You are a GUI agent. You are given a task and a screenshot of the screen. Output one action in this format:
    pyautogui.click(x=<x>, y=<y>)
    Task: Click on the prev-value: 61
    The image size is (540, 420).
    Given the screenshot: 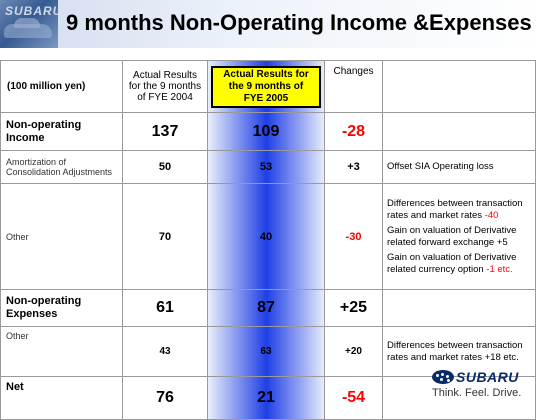 What is the action you would take?
    pyautogui.click(x=165, y=308)
    